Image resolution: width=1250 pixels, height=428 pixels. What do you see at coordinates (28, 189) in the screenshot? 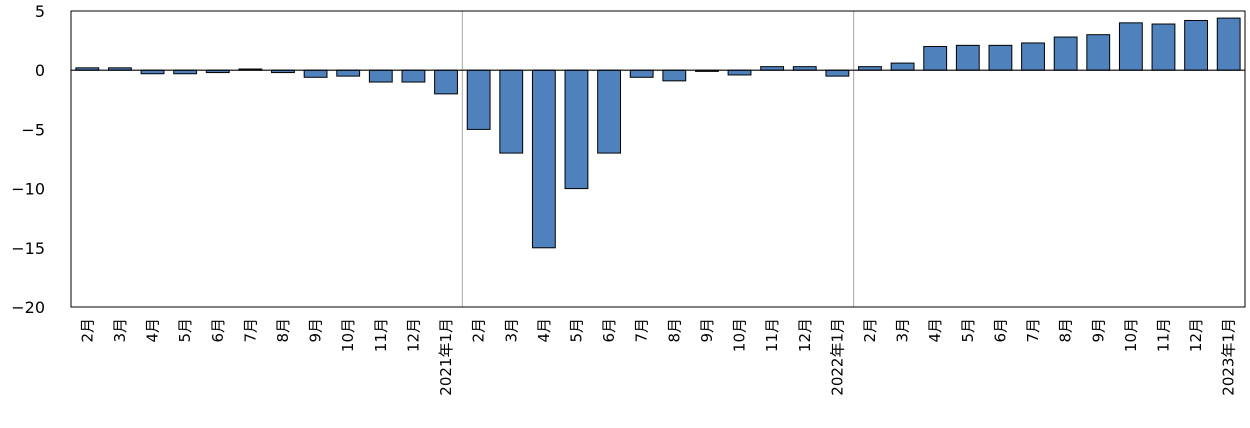
I see `y-tick-label: −10` at bounding box center [28, 189].